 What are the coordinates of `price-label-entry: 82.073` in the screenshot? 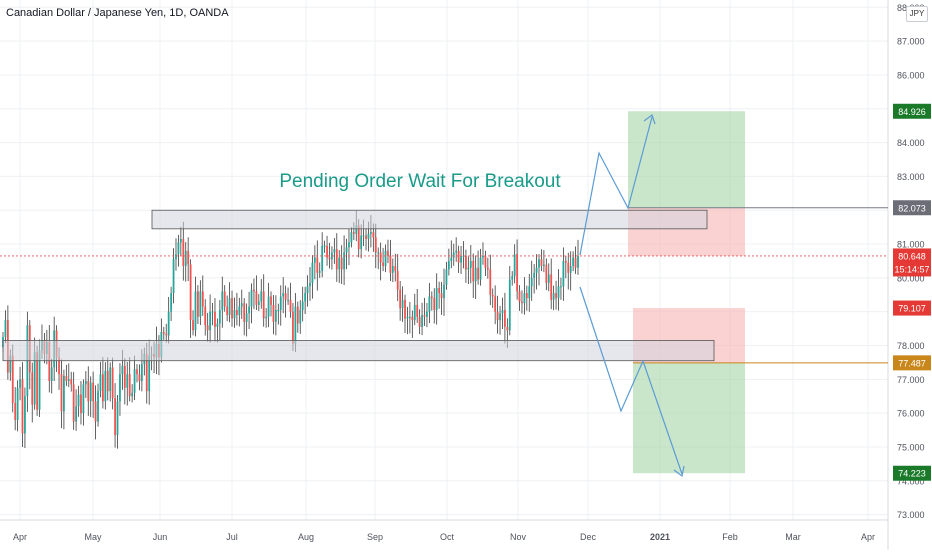 It's located at (912, 208).